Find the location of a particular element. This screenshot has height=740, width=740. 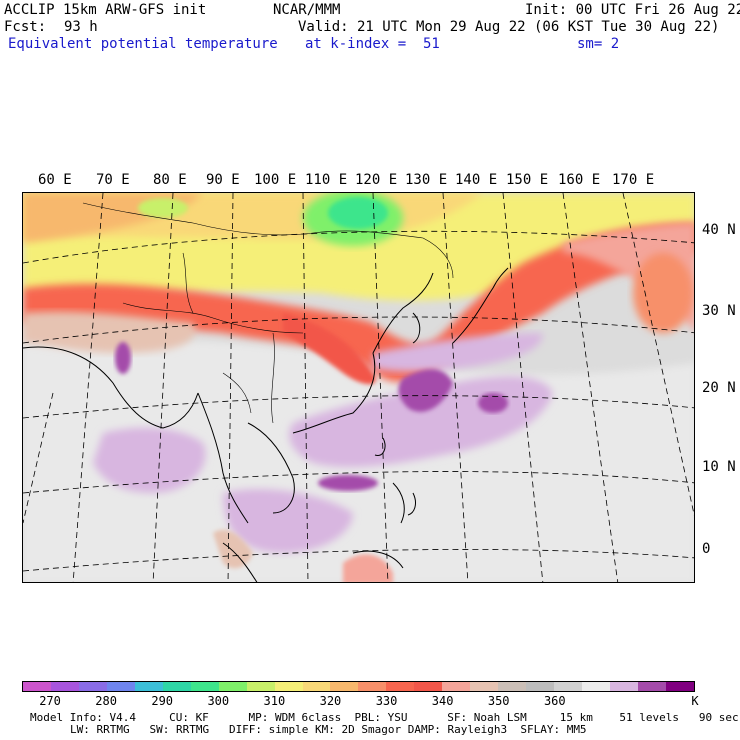

lon-label: 150 E is located at coordinates (527, 180).